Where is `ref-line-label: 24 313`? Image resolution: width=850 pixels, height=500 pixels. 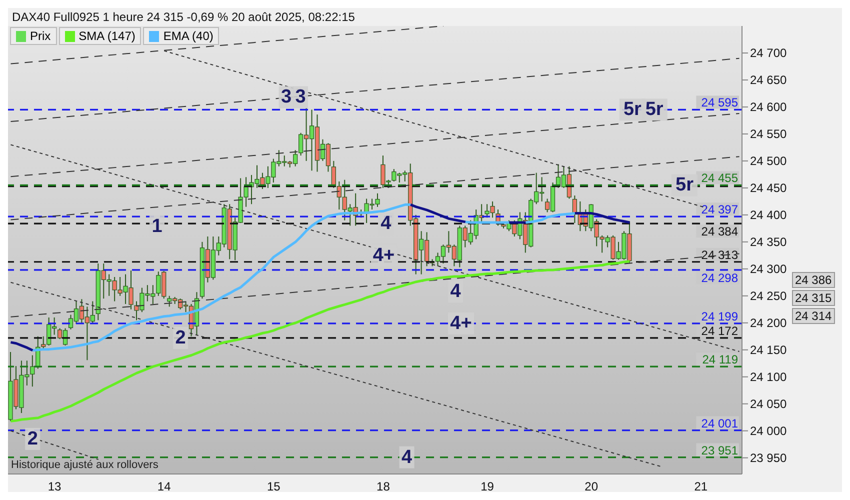 ref-line-label: 24 313 is located at coordinates (719, 255).